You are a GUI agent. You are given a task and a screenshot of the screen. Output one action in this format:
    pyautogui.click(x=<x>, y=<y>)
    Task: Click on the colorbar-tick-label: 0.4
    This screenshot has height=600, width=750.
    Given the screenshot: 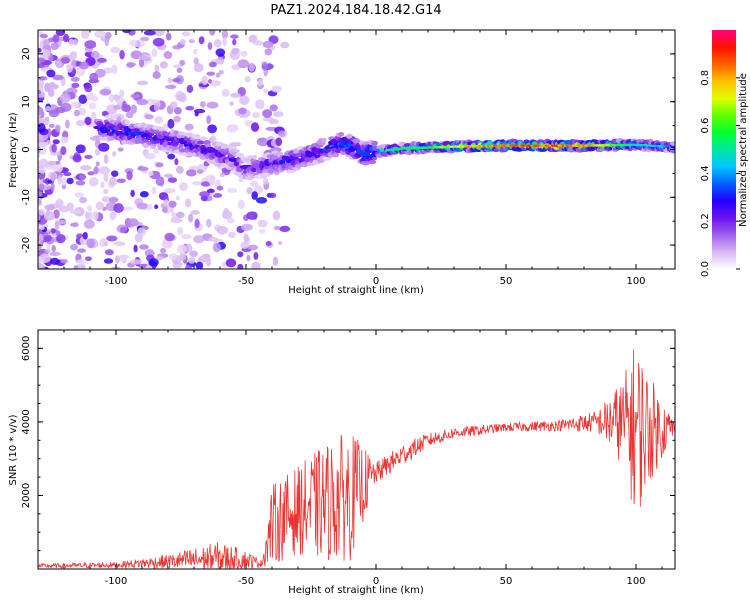 What is the action you would take?
    pyautogui.click(x=705, y=173)
    